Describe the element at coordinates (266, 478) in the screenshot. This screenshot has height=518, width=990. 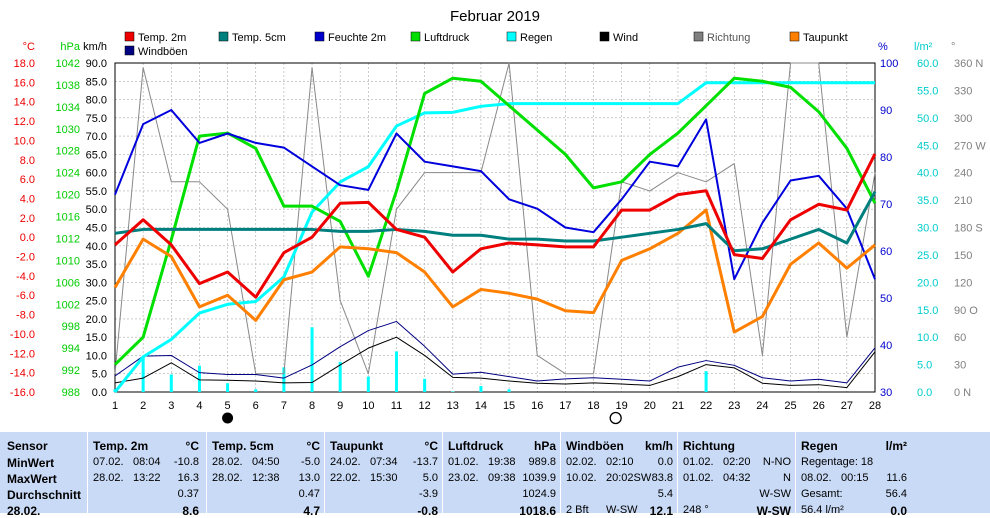
I see `cell-time: 12:38` at that location.